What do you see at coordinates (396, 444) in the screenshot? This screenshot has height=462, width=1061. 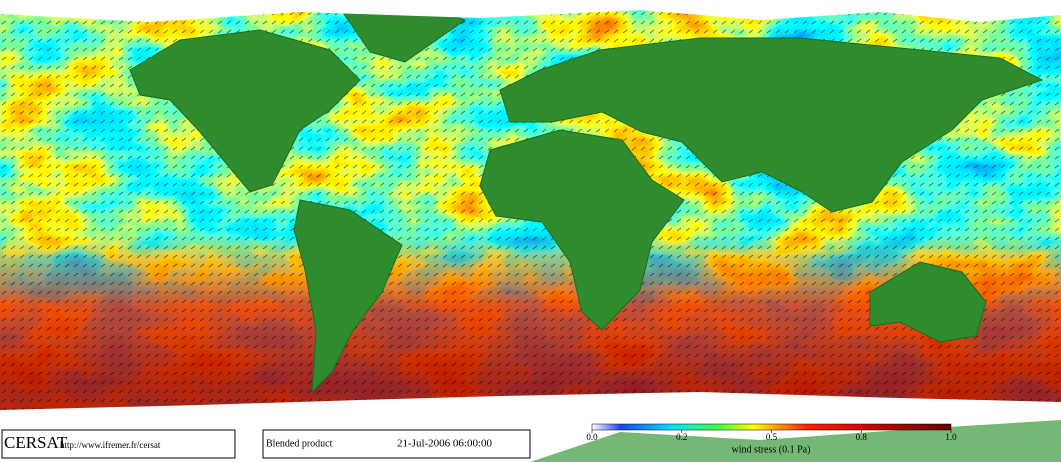 I see `product-box` at bounding box center [396, 444].